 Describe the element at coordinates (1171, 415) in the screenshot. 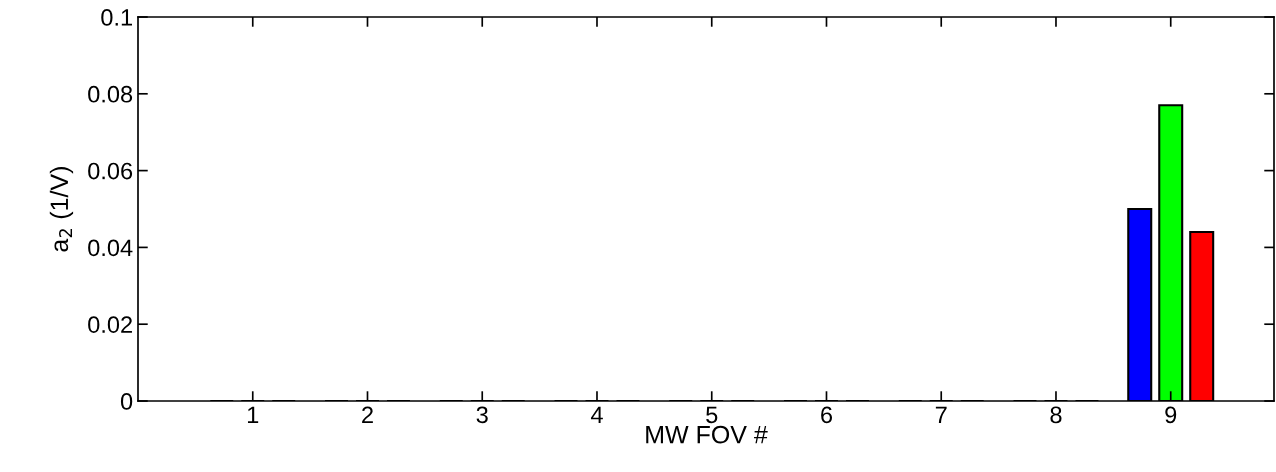

I see `x-tick-label: 9` at that location.